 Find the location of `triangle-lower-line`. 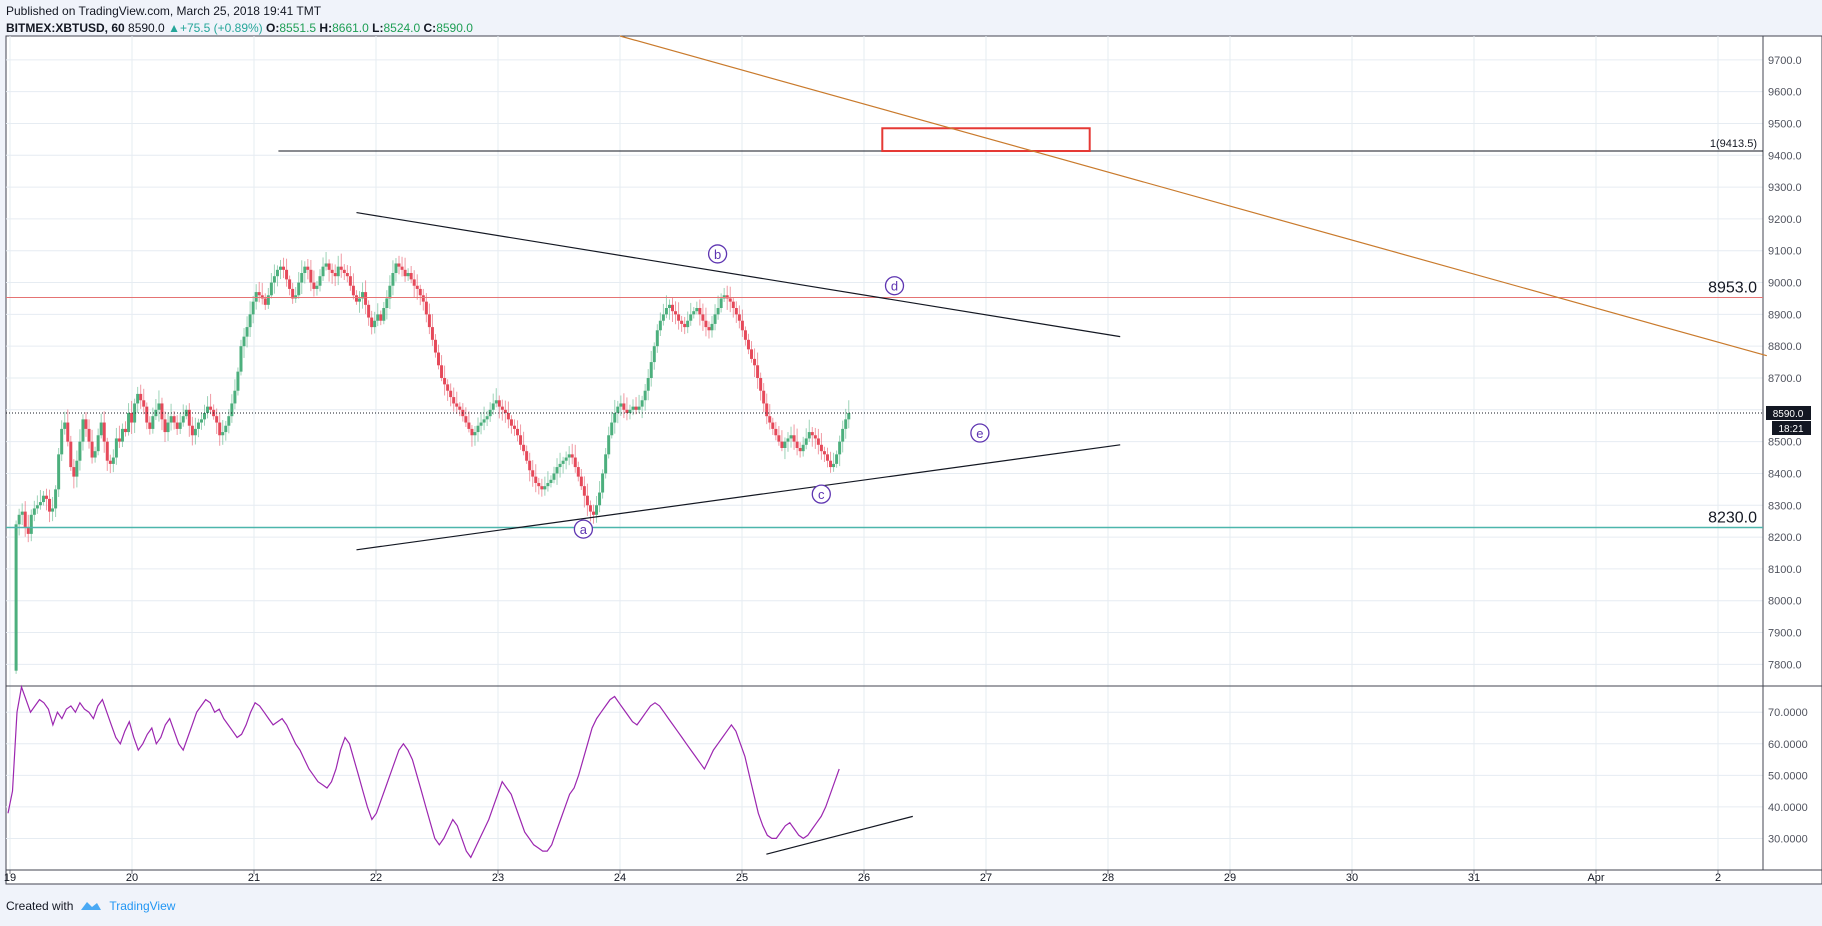

triangle-lower-line is located at coordinates (738, 497).